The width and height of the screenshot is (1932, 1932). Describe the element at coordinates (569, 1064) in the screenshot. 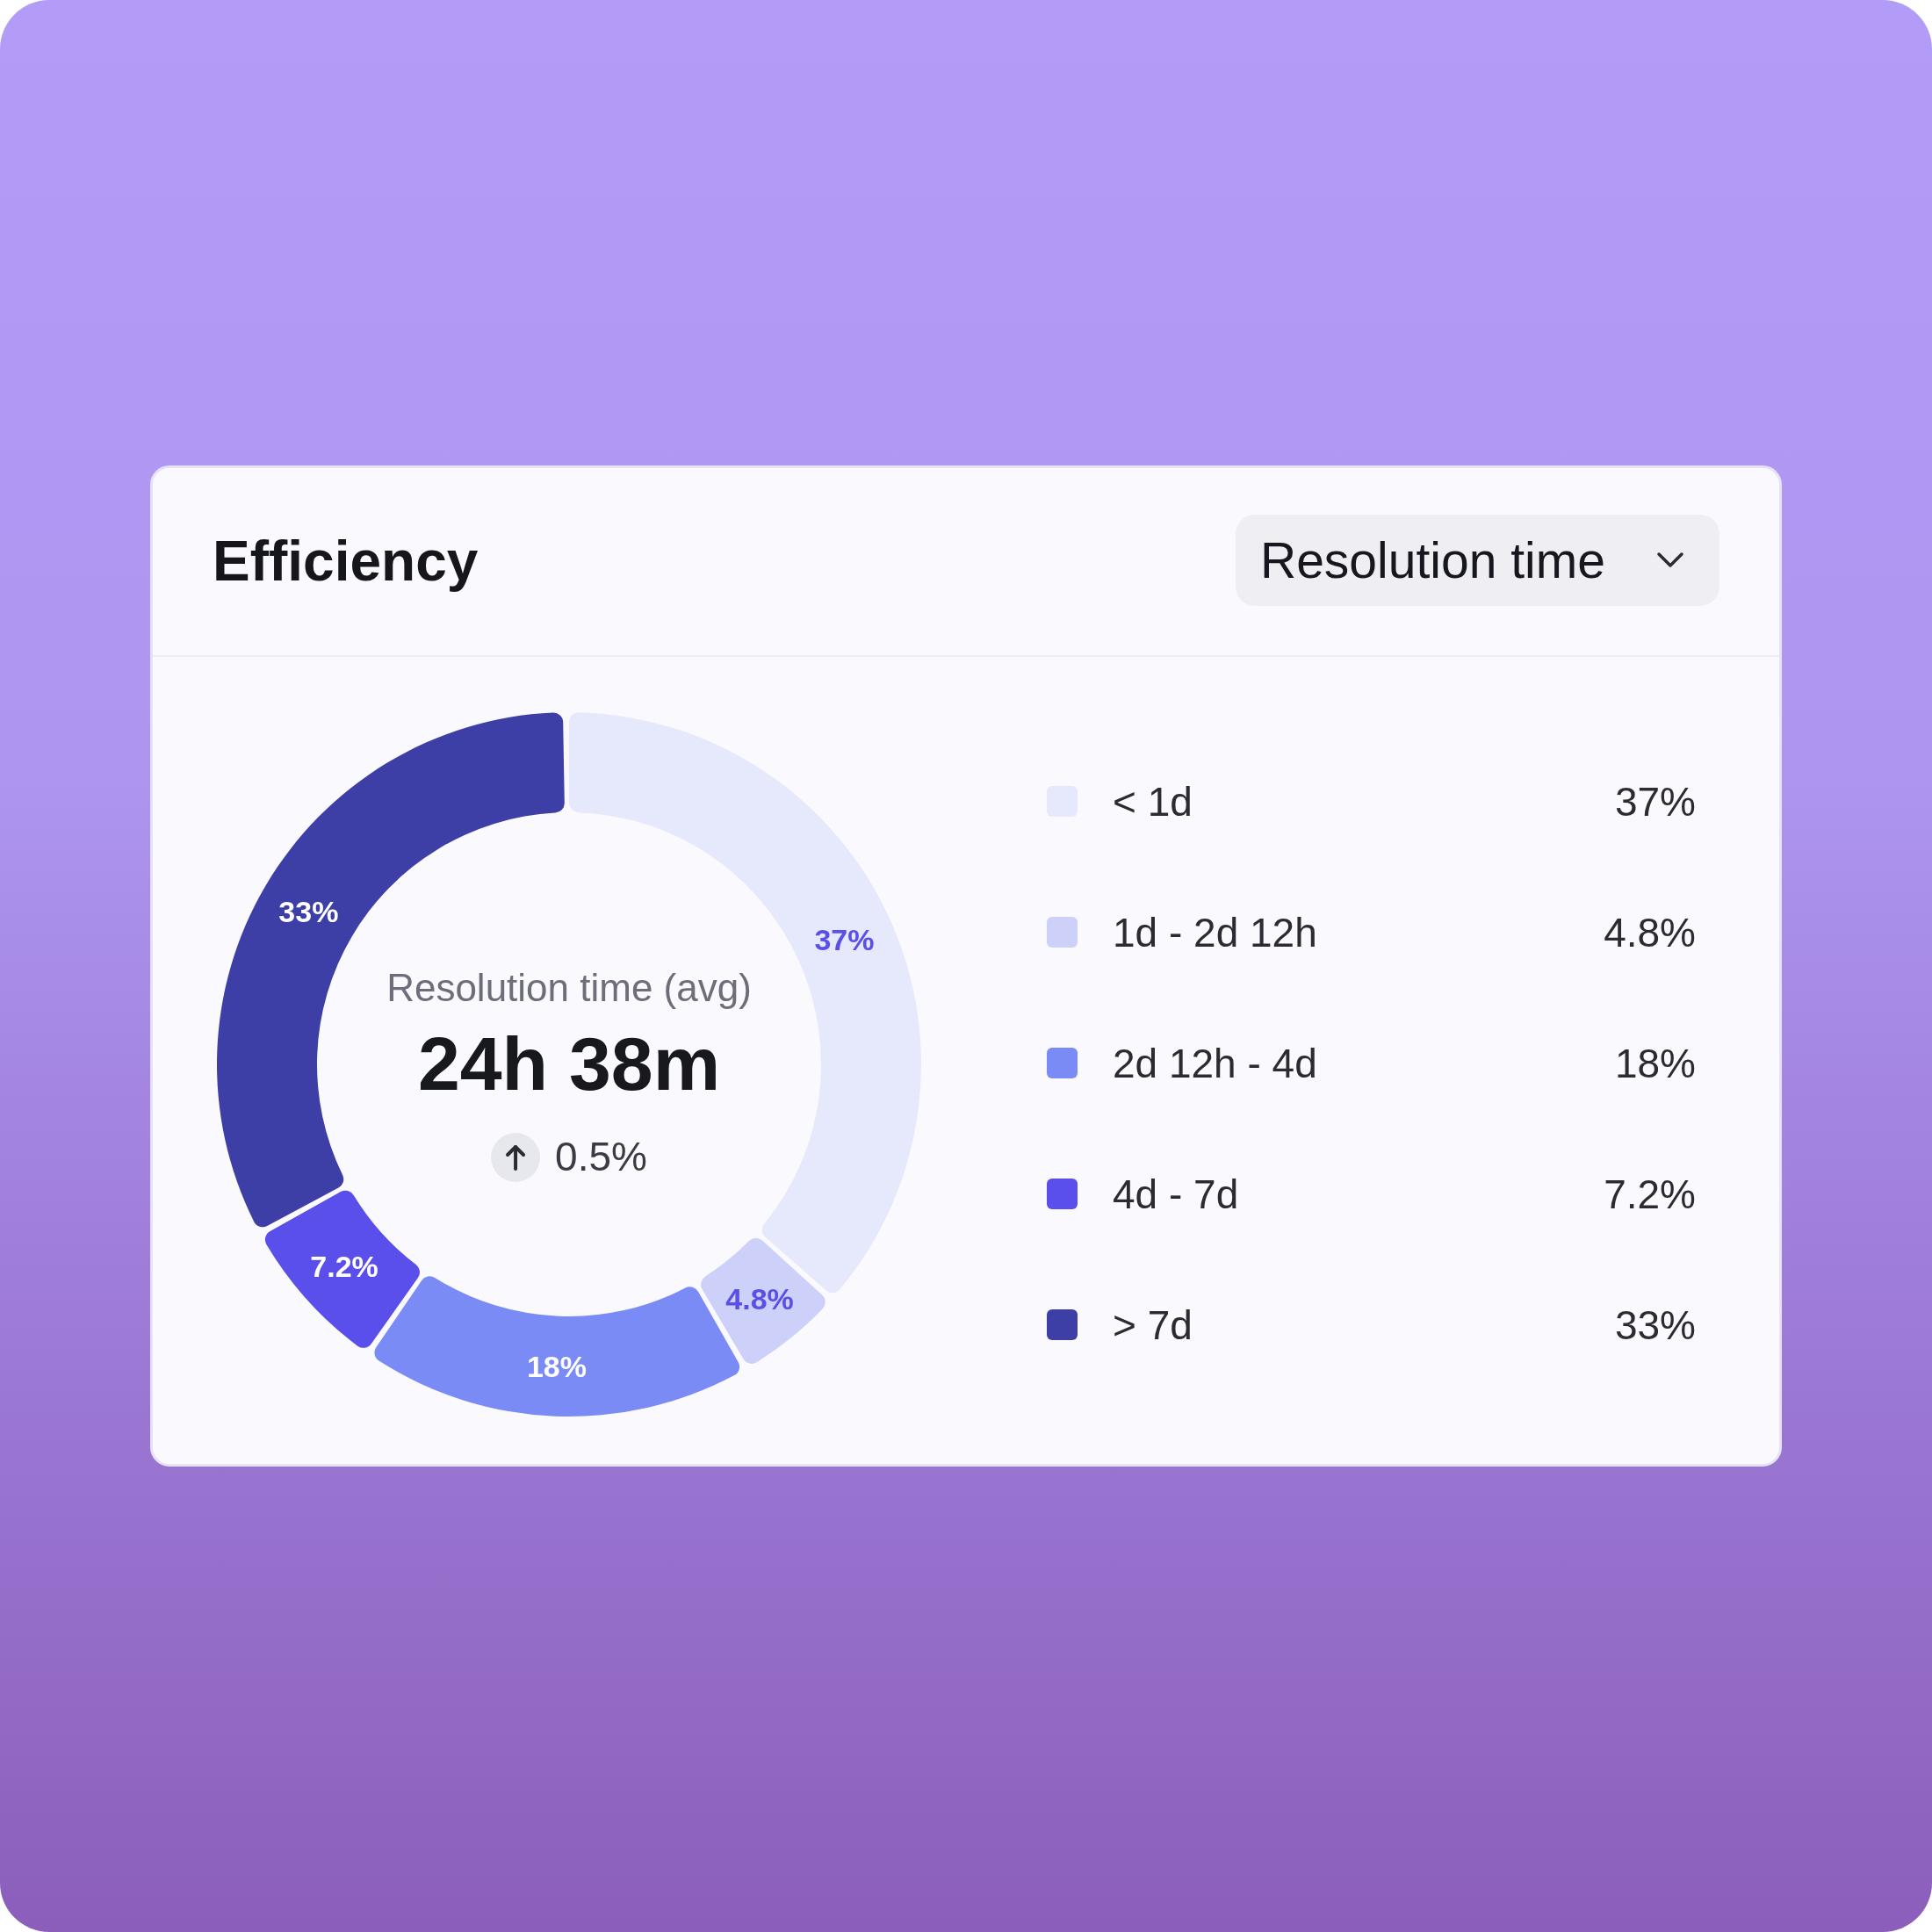

I see `text: 24h 38m` at that location.